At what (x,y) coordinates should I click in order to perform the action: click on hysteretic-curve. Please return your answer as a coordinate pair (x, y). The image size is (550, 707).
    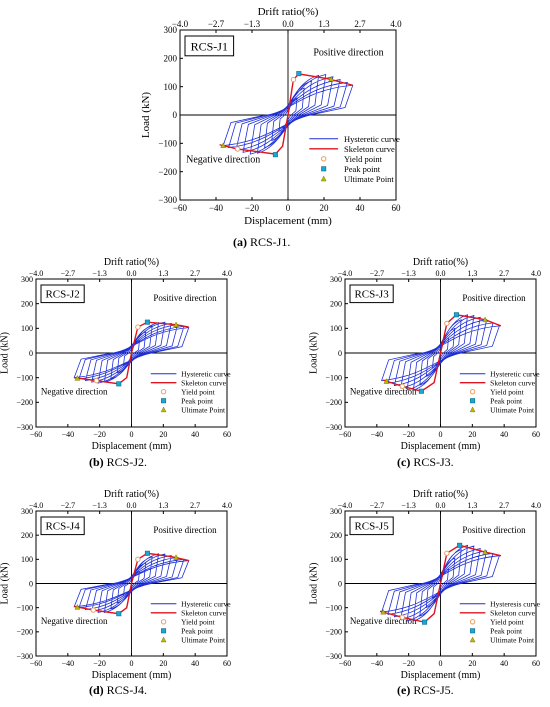
    Looking at the image, I should click on (440, 352).